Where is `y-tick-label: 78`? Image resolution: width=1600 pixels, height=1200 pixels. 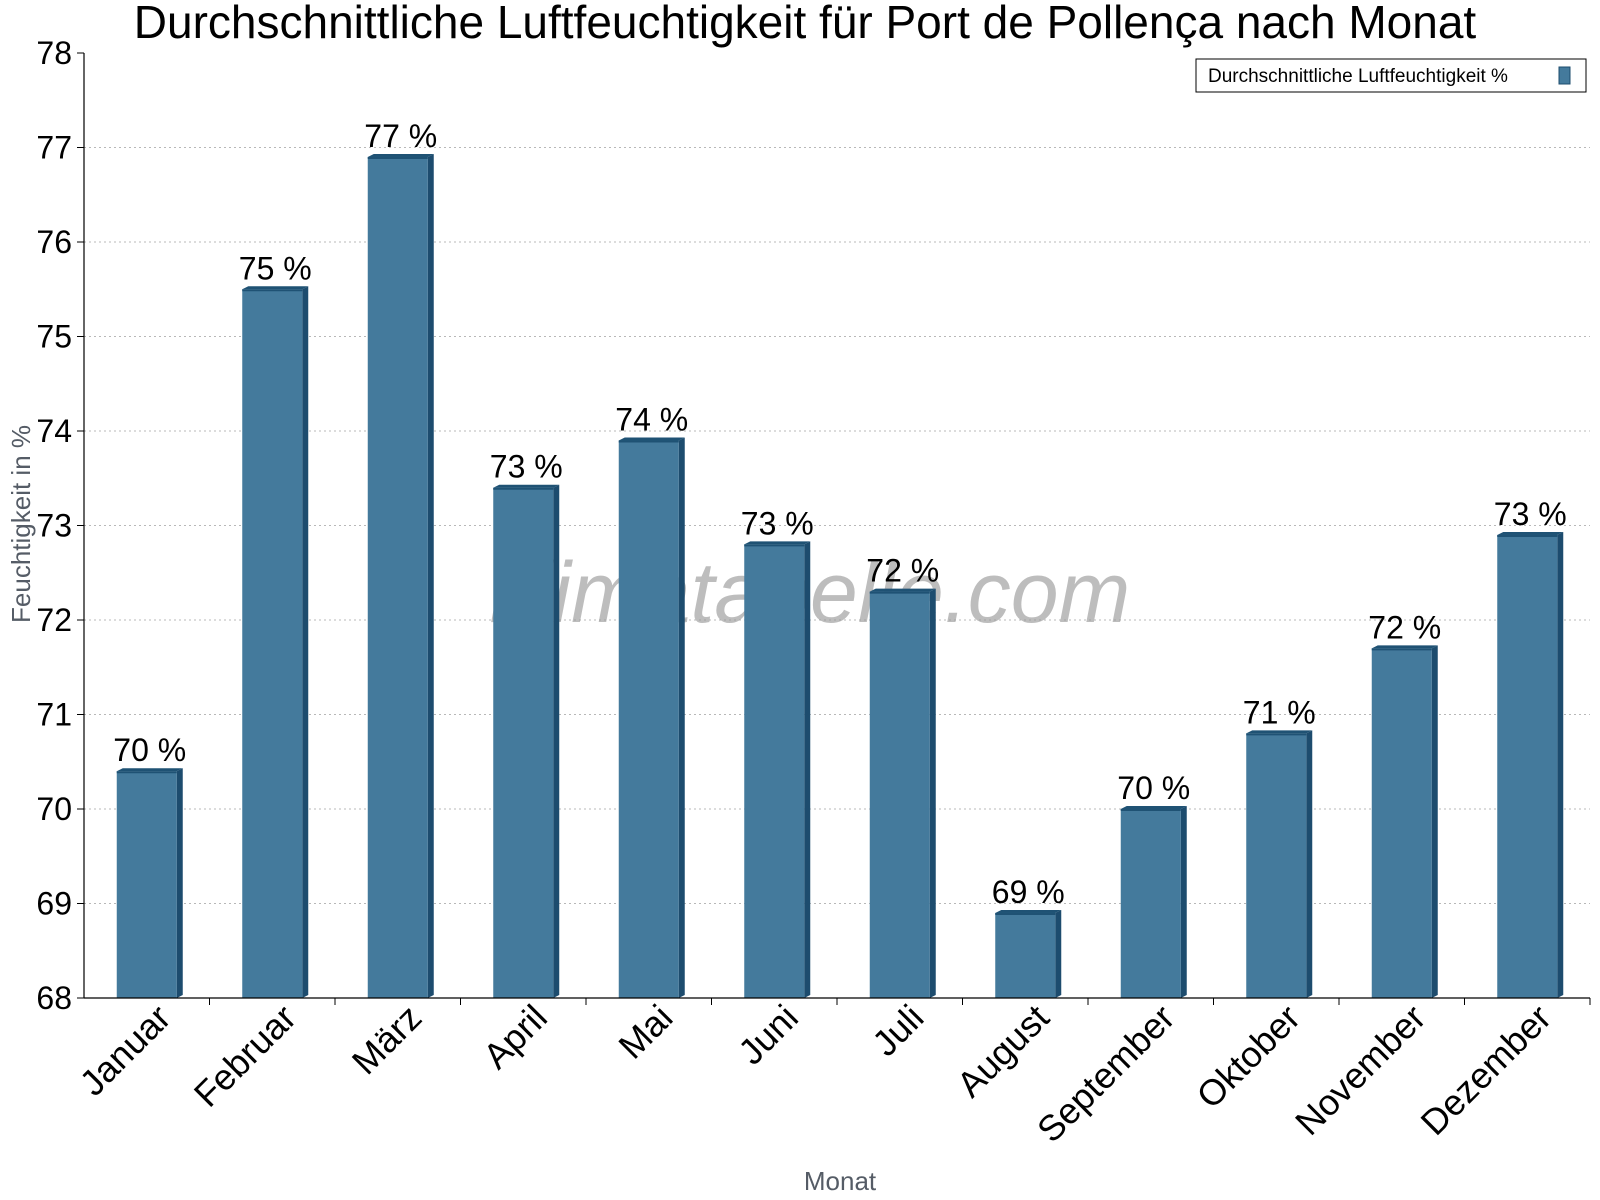
y-tick-label: 78 is located at coordinates (54, 53).